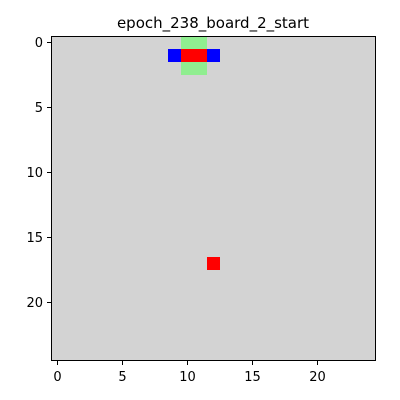  What do you see at coordinates (57, 377) in the screenshot?
I see `x-tick-label: 0` at bounding box center [57, 377].